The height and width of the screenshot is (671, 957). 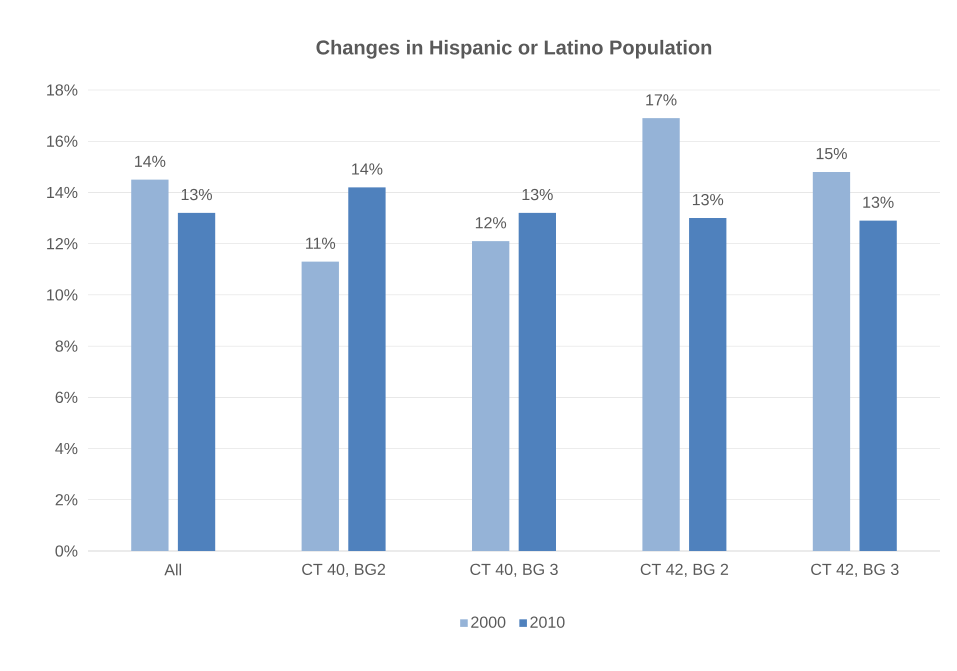 I want to click on x-tick-label: CT 40, BG 3, so click(x=514, y=570).